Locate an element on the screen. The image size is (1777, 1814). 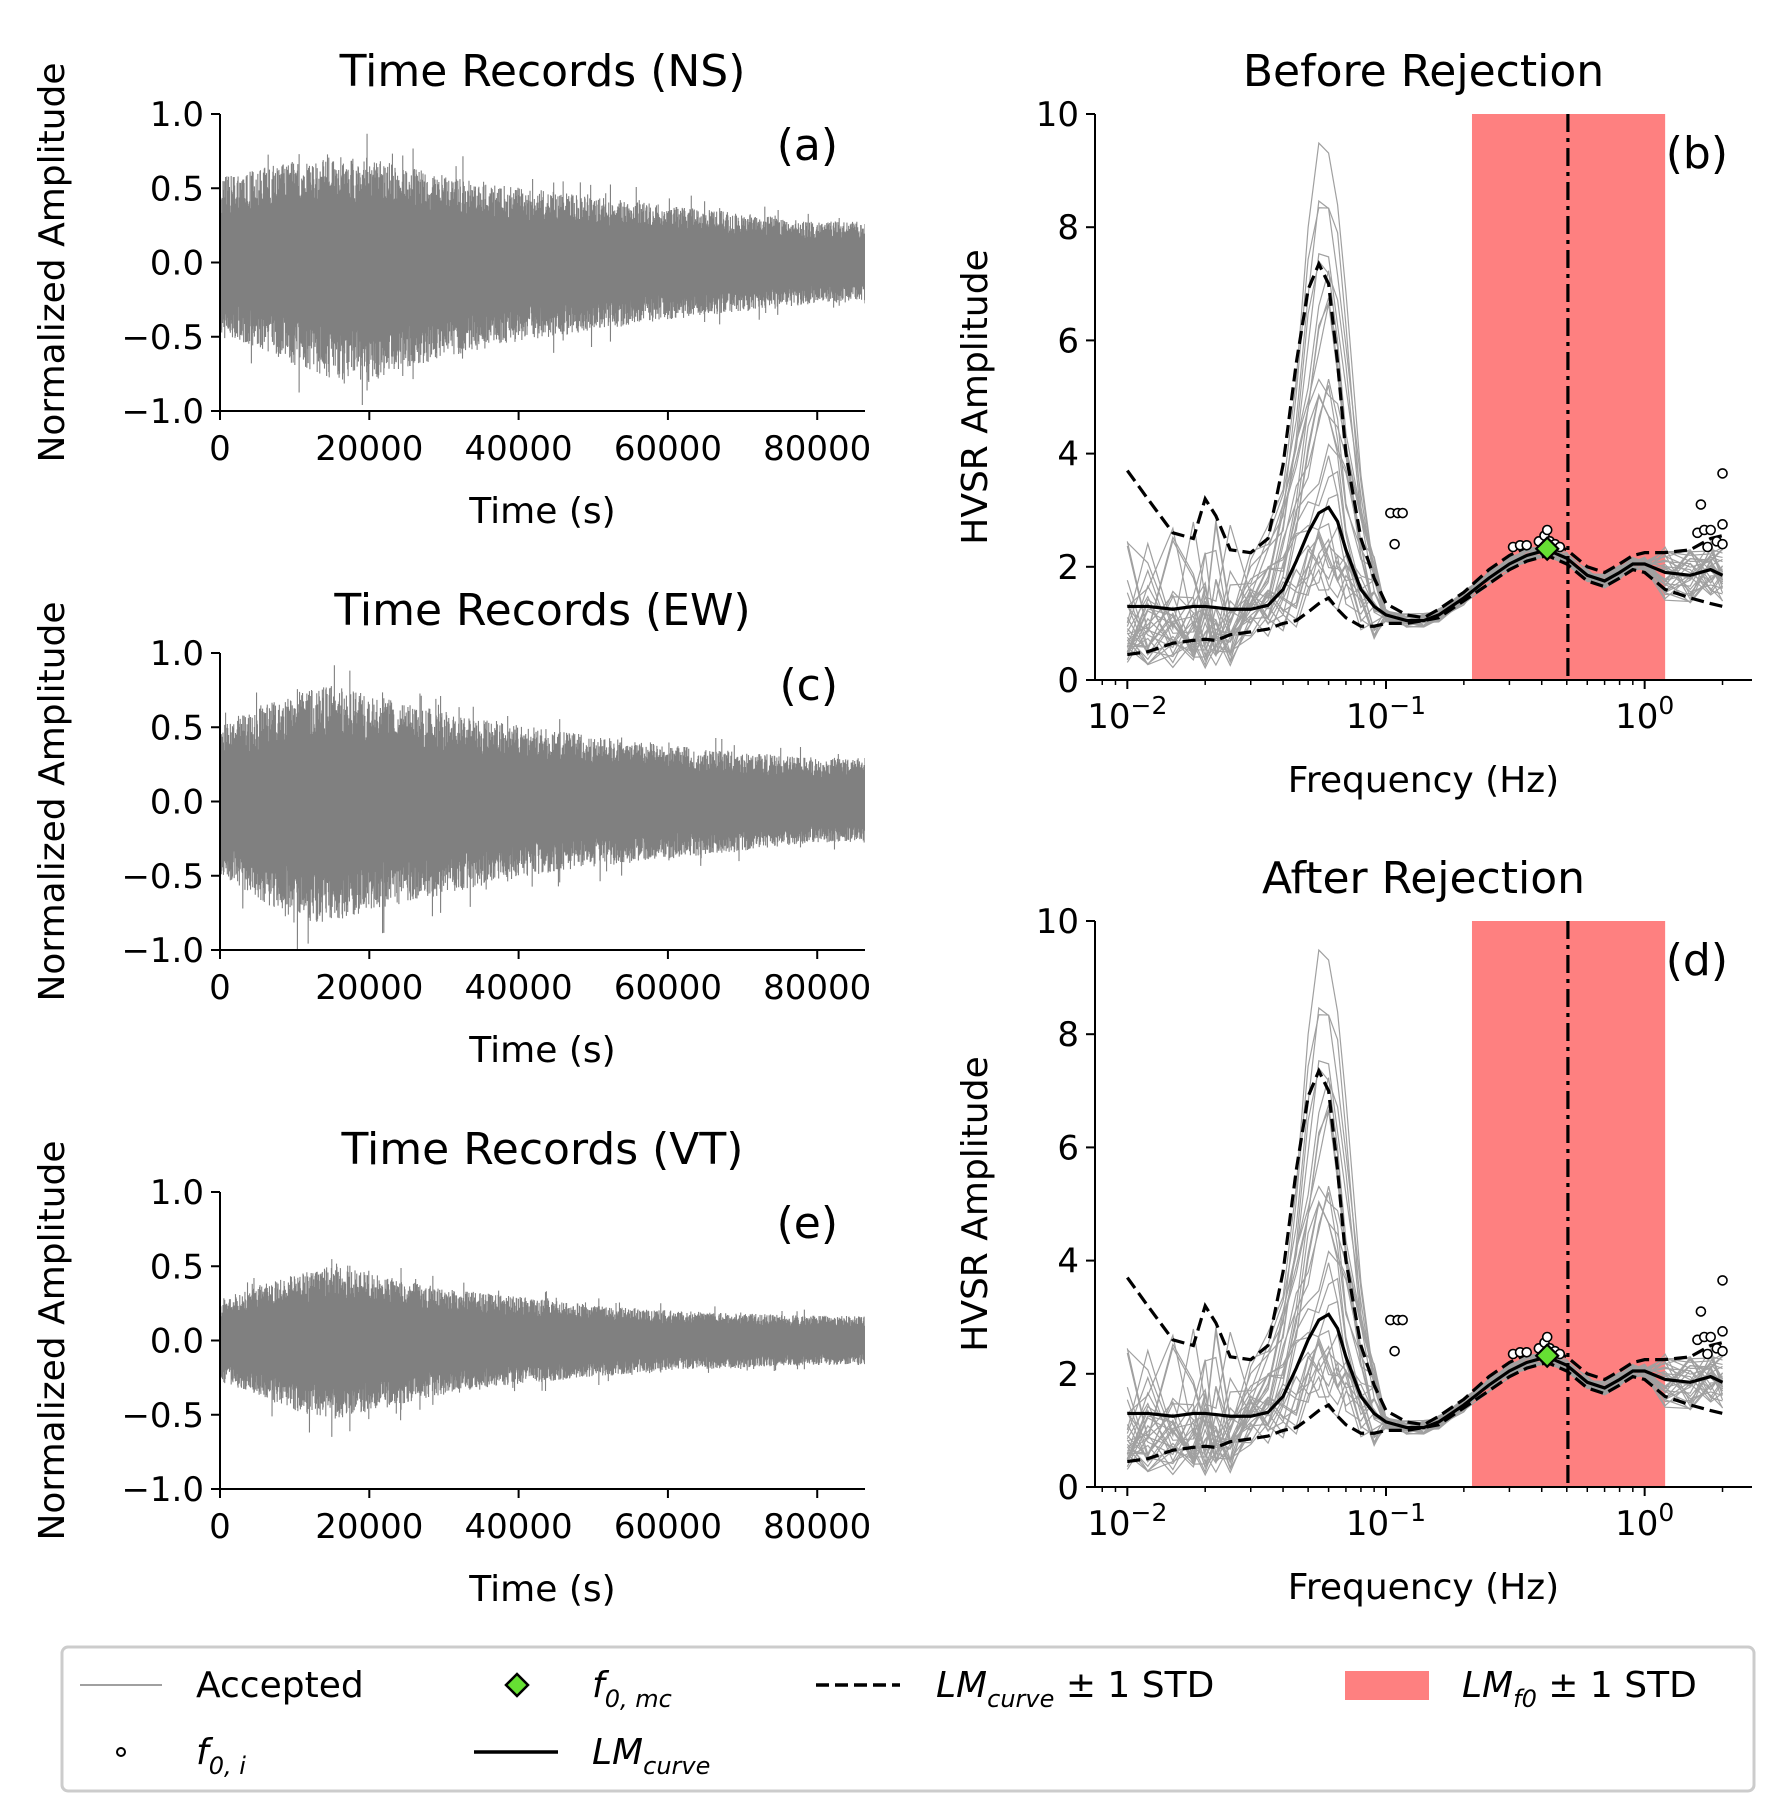
legend-lmcurve-std-label: LMcurve ± 1 STD is located at coordinates (1075, 1689).